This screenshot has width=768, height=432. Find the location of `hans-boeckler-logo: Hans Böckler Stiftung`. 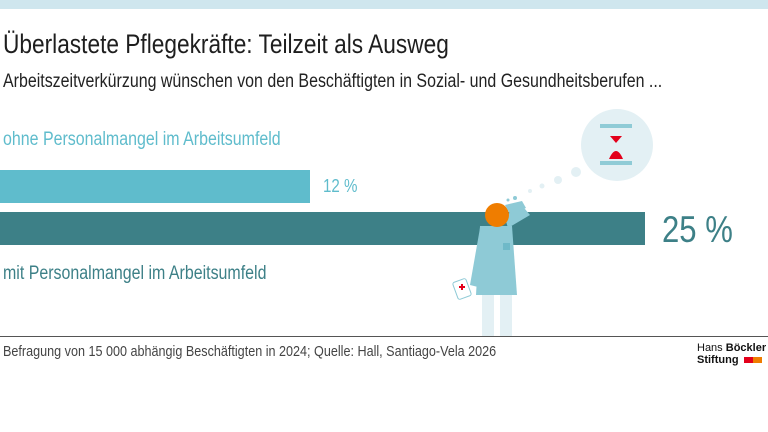

hans-boeckler-logo: Hans Böckler Stiftung is located at coordinates (731, 354).